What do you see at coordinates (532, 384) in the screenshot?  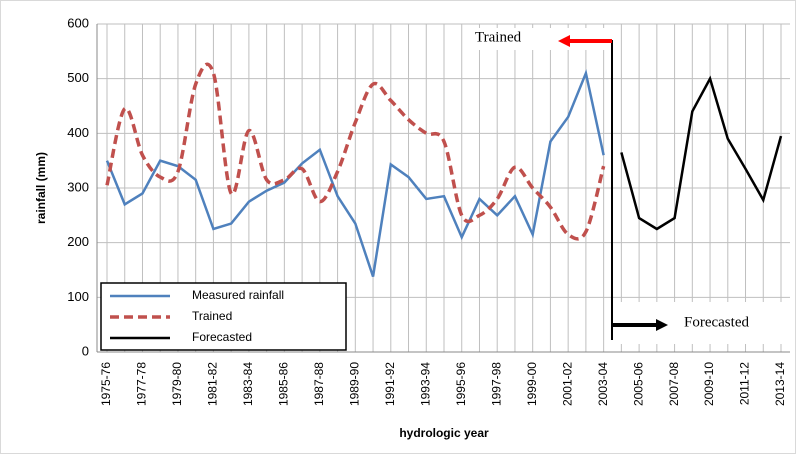 I see `x-tick-label: 1999-00` at bounding box center [532, 384].